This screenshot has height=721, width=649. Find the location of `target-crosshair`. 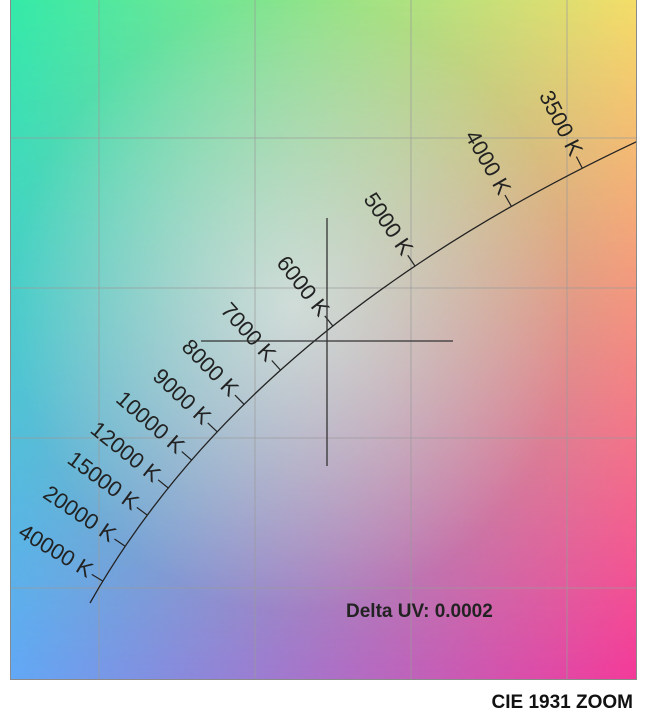

target-crosshair is located at coordinates (327, 342).